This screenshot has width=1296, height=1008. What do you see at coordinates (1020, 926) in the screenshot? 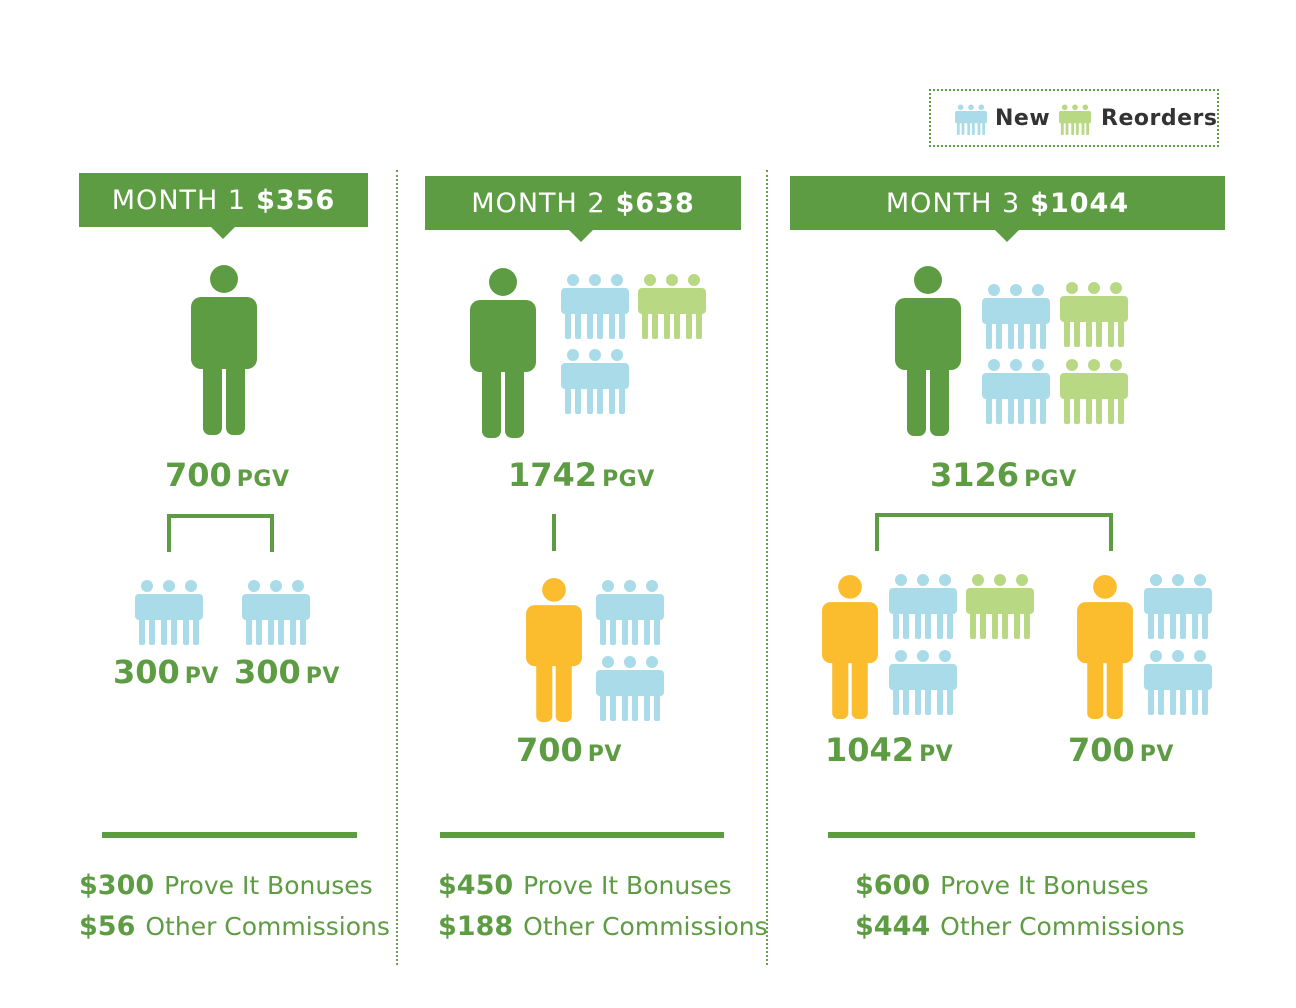
I see `commission-line: $444 Other Commissions` at bounding box center [1020, 926].